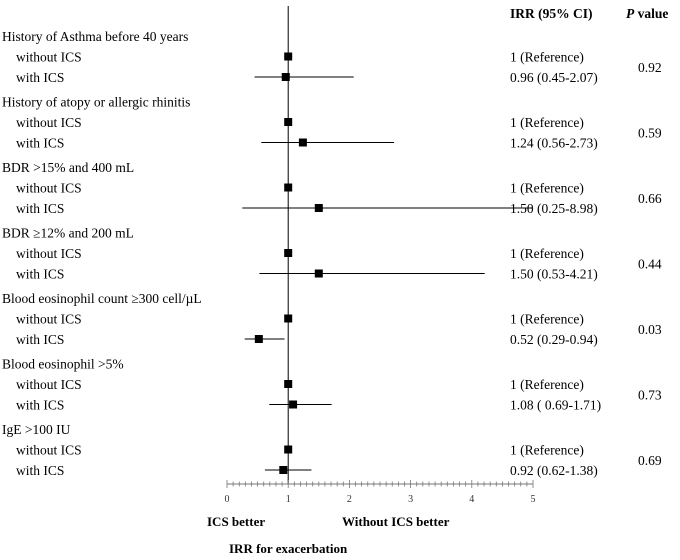 This screenshot has height=560, width=680. Describe the element at coordinates (554, 274) in the screenshot. I see `irr-ci-text: 1.50 (0.53-4.21)` at that location.